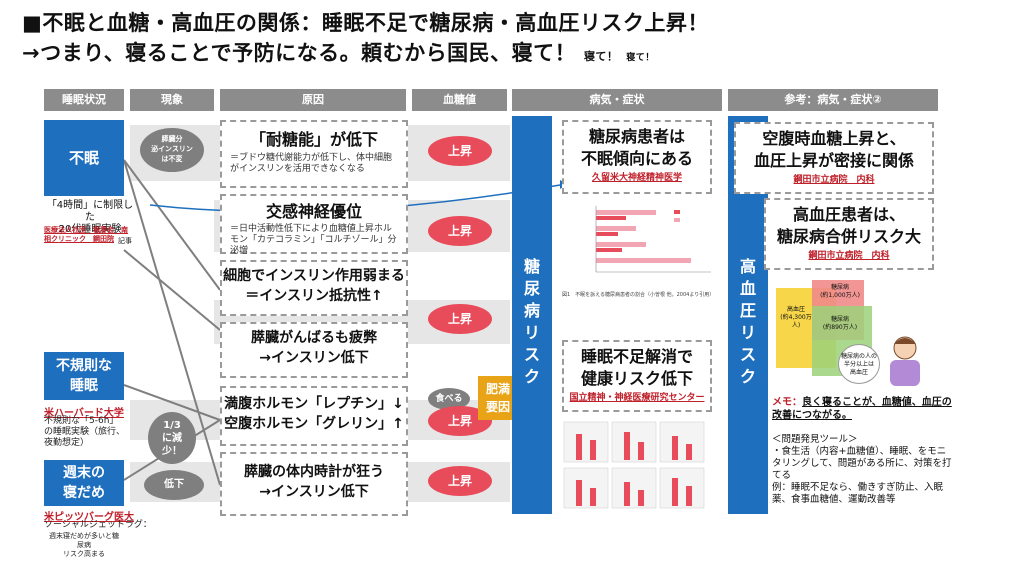 Image resolution: width=1024 pixels, height=576 pixels. I want to click on sleep-experiment: 「4時間」に制限した 20代睡眠実験, so click(90, 217).